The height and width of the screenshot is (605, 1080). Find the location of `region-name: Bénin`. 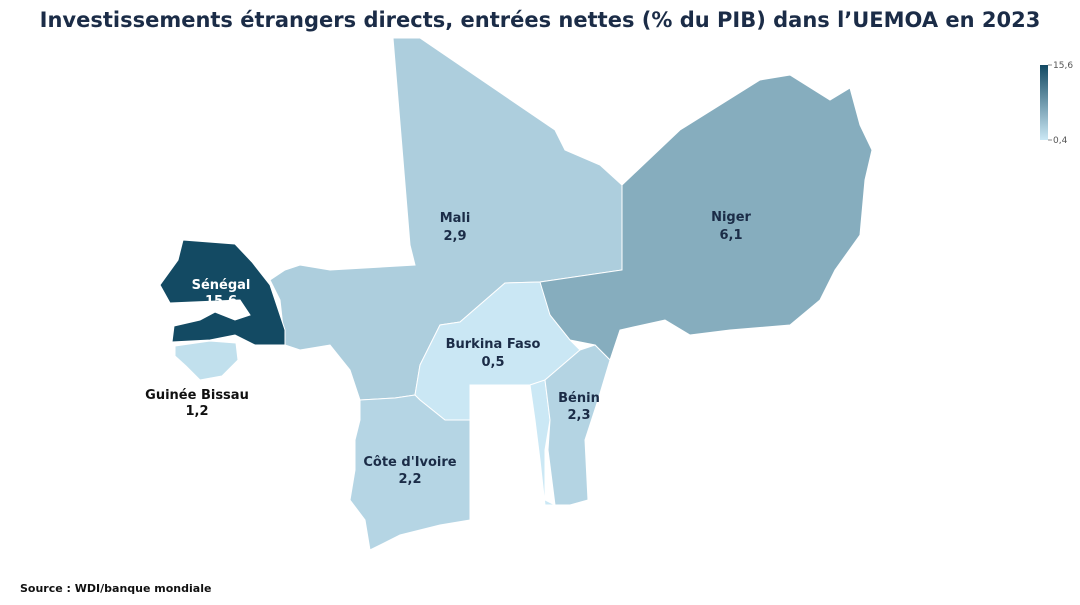

region-name: Bénin is located at coordinates (579, 398).